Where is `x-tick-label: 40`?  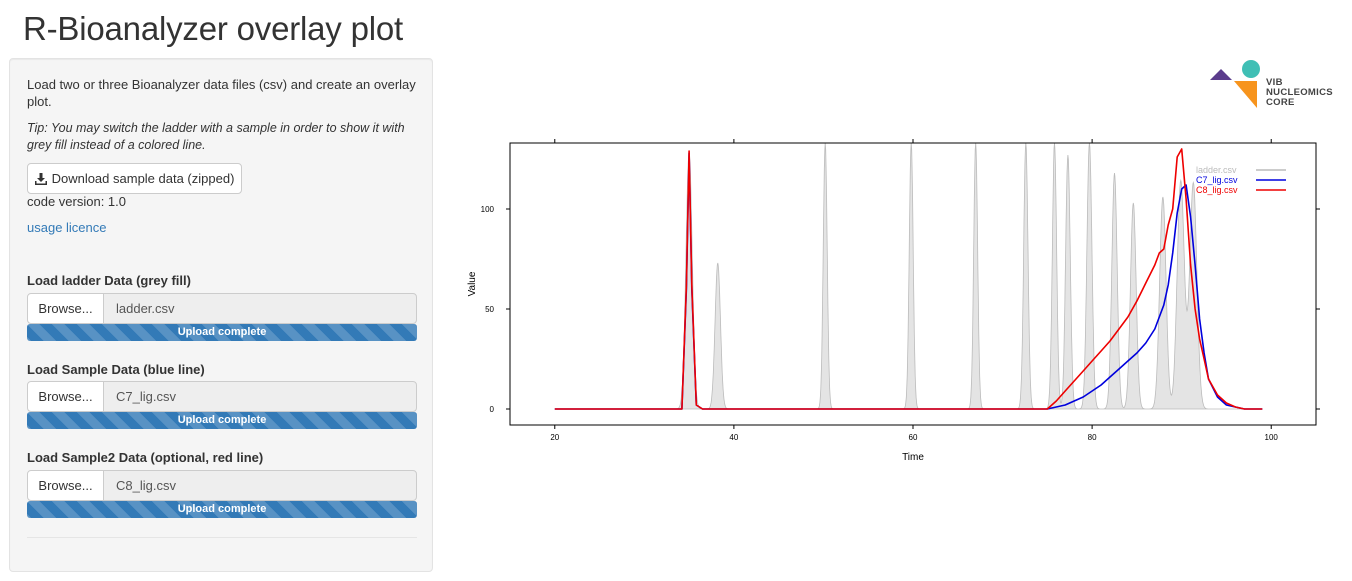
x-tick-label: 40 is located at coordinates (733, 437).